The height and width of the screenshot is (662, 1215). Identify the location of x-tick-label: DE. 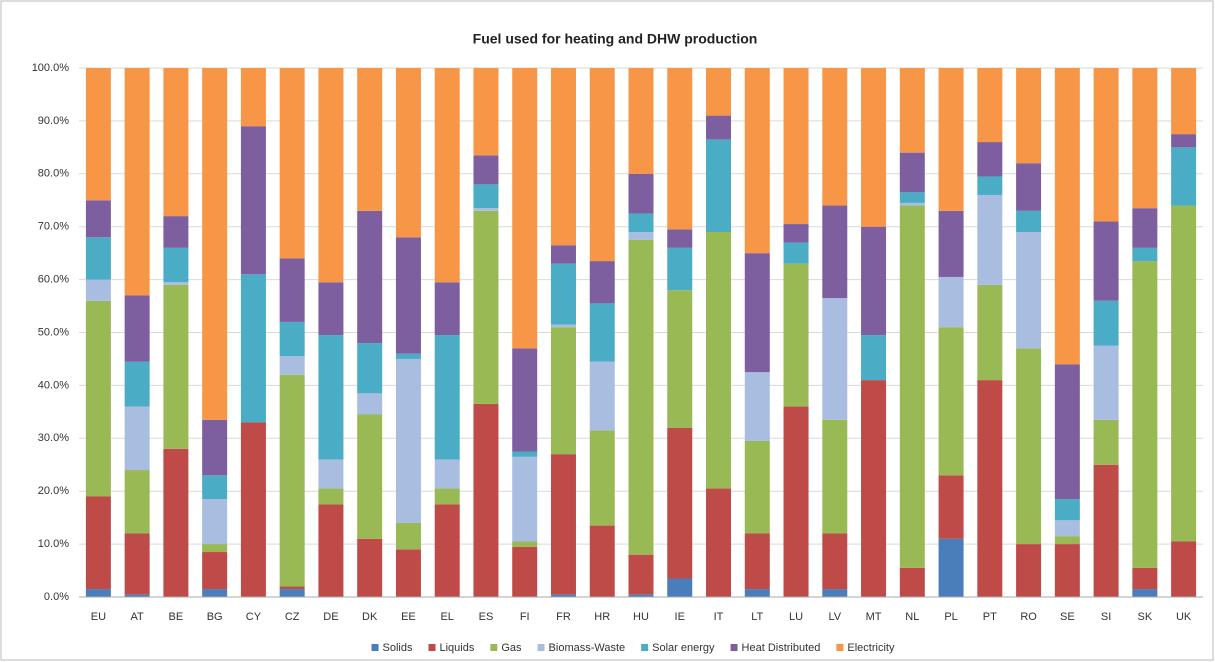
(330, 617).